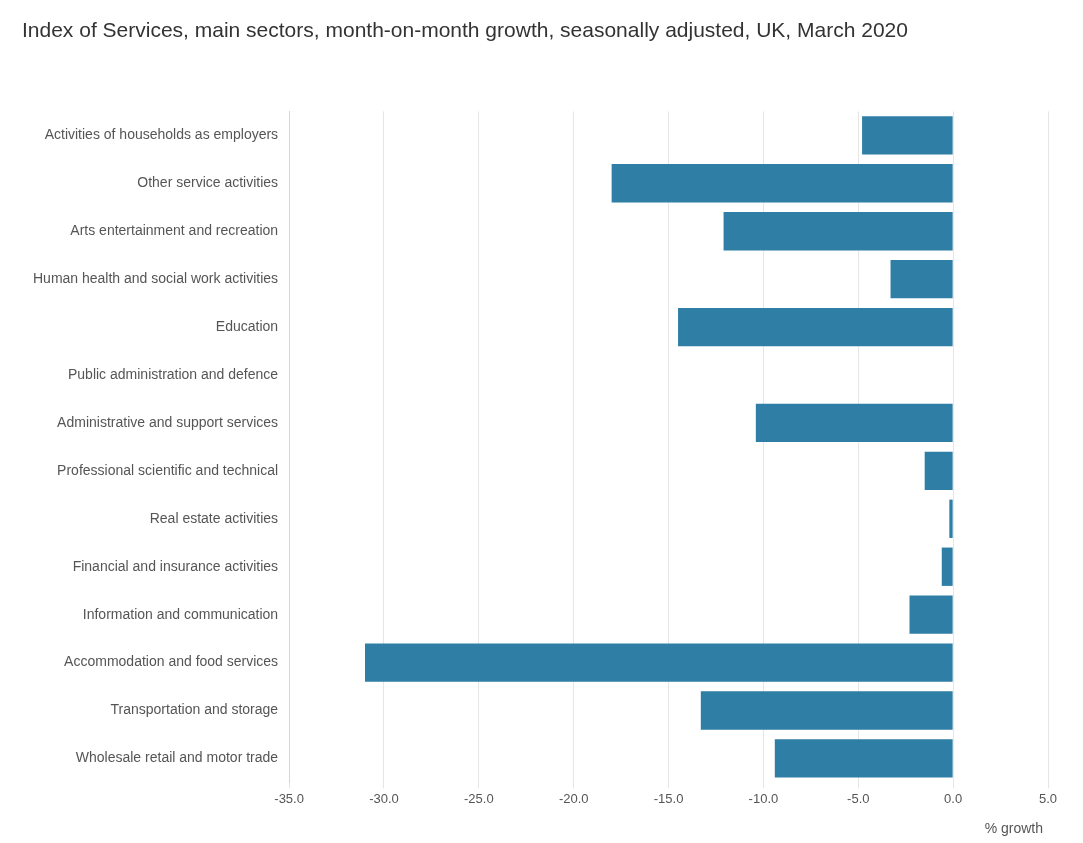 This screenshot has width=1083, height=843. I want to click on x-axis-title: % growth, so click(1013, 828).